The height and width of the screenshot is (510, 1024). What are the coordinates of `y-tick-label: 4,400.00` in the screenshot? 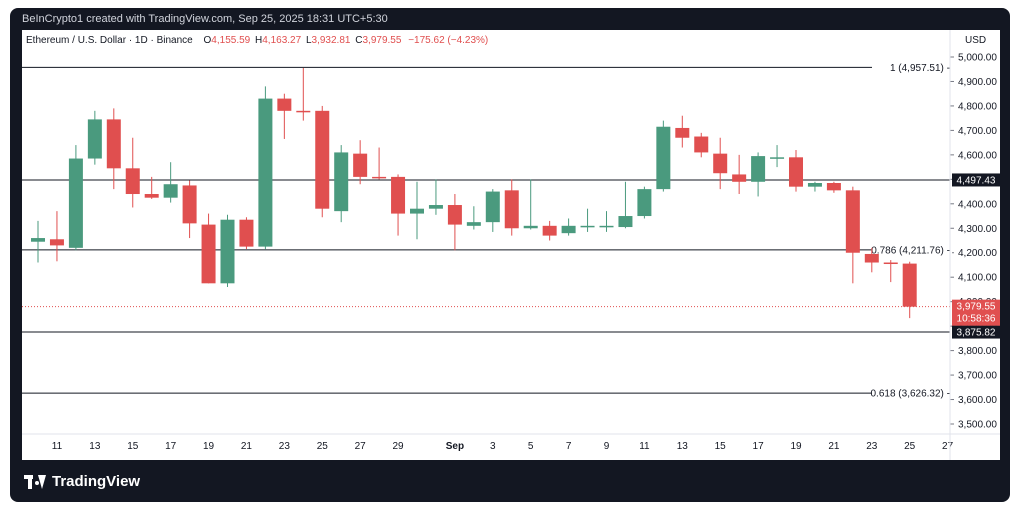 It's located at (977, 204).